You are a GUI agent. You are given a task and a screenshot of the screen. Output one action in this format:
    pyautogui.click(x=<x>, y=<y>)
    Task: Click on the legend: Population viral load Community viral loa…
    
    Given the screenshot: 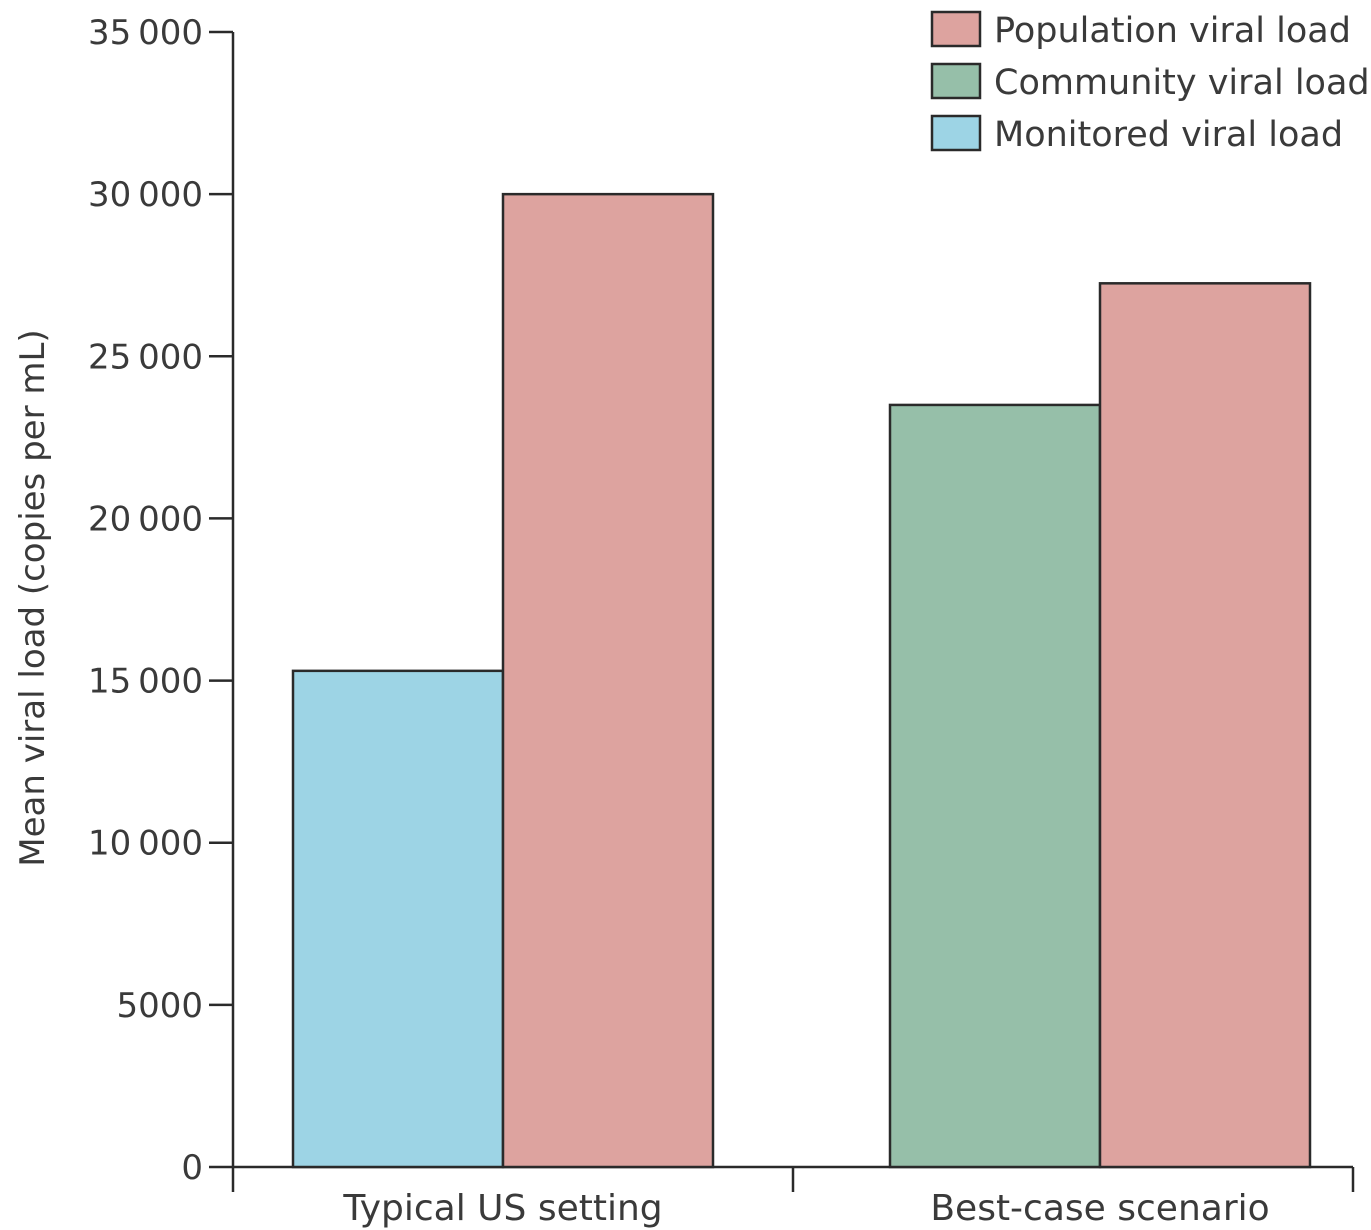 What is the action you would take?
    pyautogui.click(x=1150, y=82)
    